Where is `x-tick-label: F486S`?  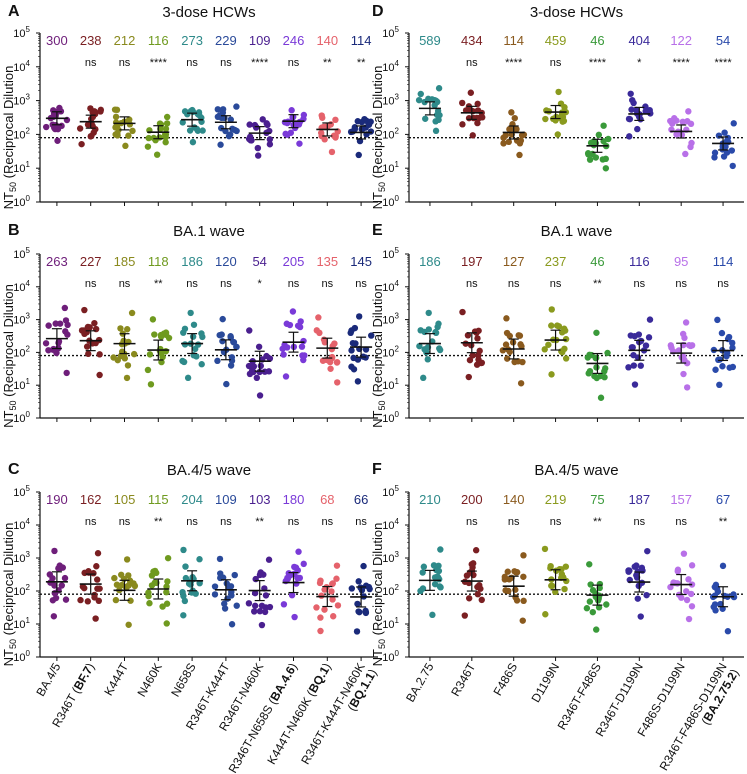
x-tick-label: F486S is located at coordinates (505, 680).